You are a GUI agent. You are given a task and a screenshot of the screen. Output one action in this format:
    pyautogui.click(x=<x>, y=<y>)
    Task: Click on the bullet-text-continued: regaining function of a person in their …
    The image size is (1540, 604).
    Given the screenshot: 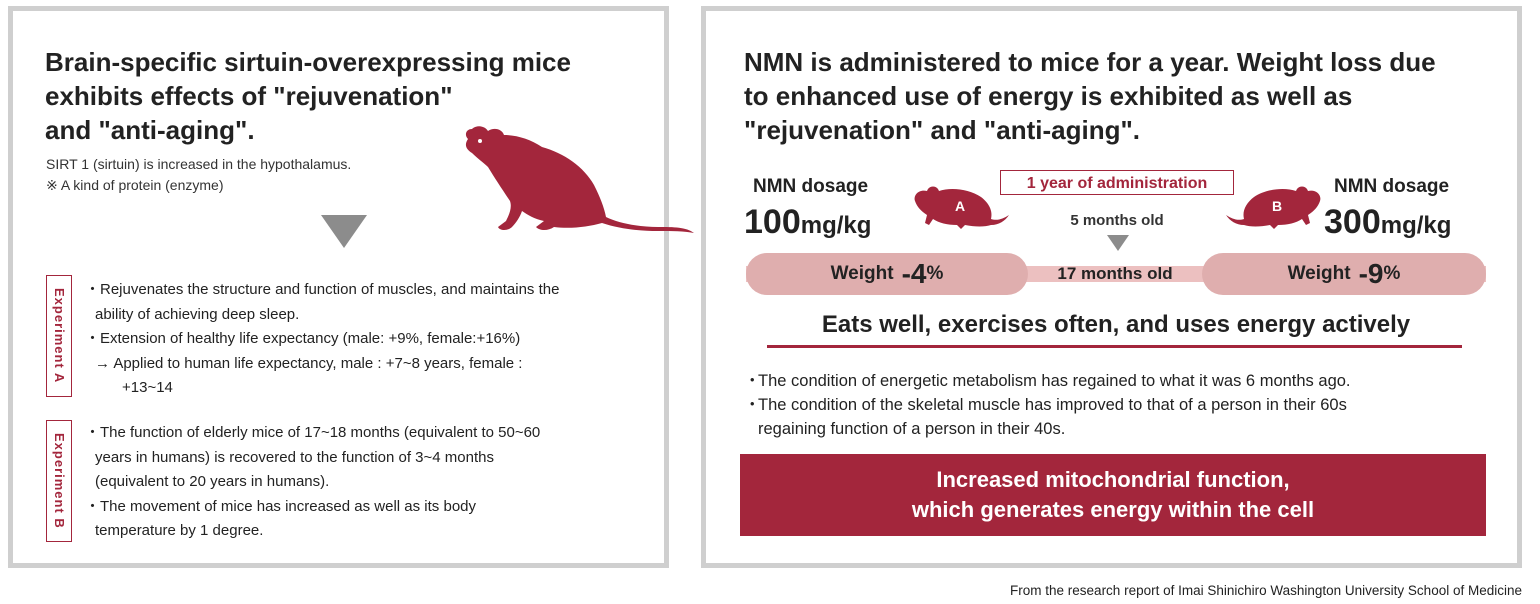 What is the action you would take?
    pyautogui.click(x=912, y=429)
    